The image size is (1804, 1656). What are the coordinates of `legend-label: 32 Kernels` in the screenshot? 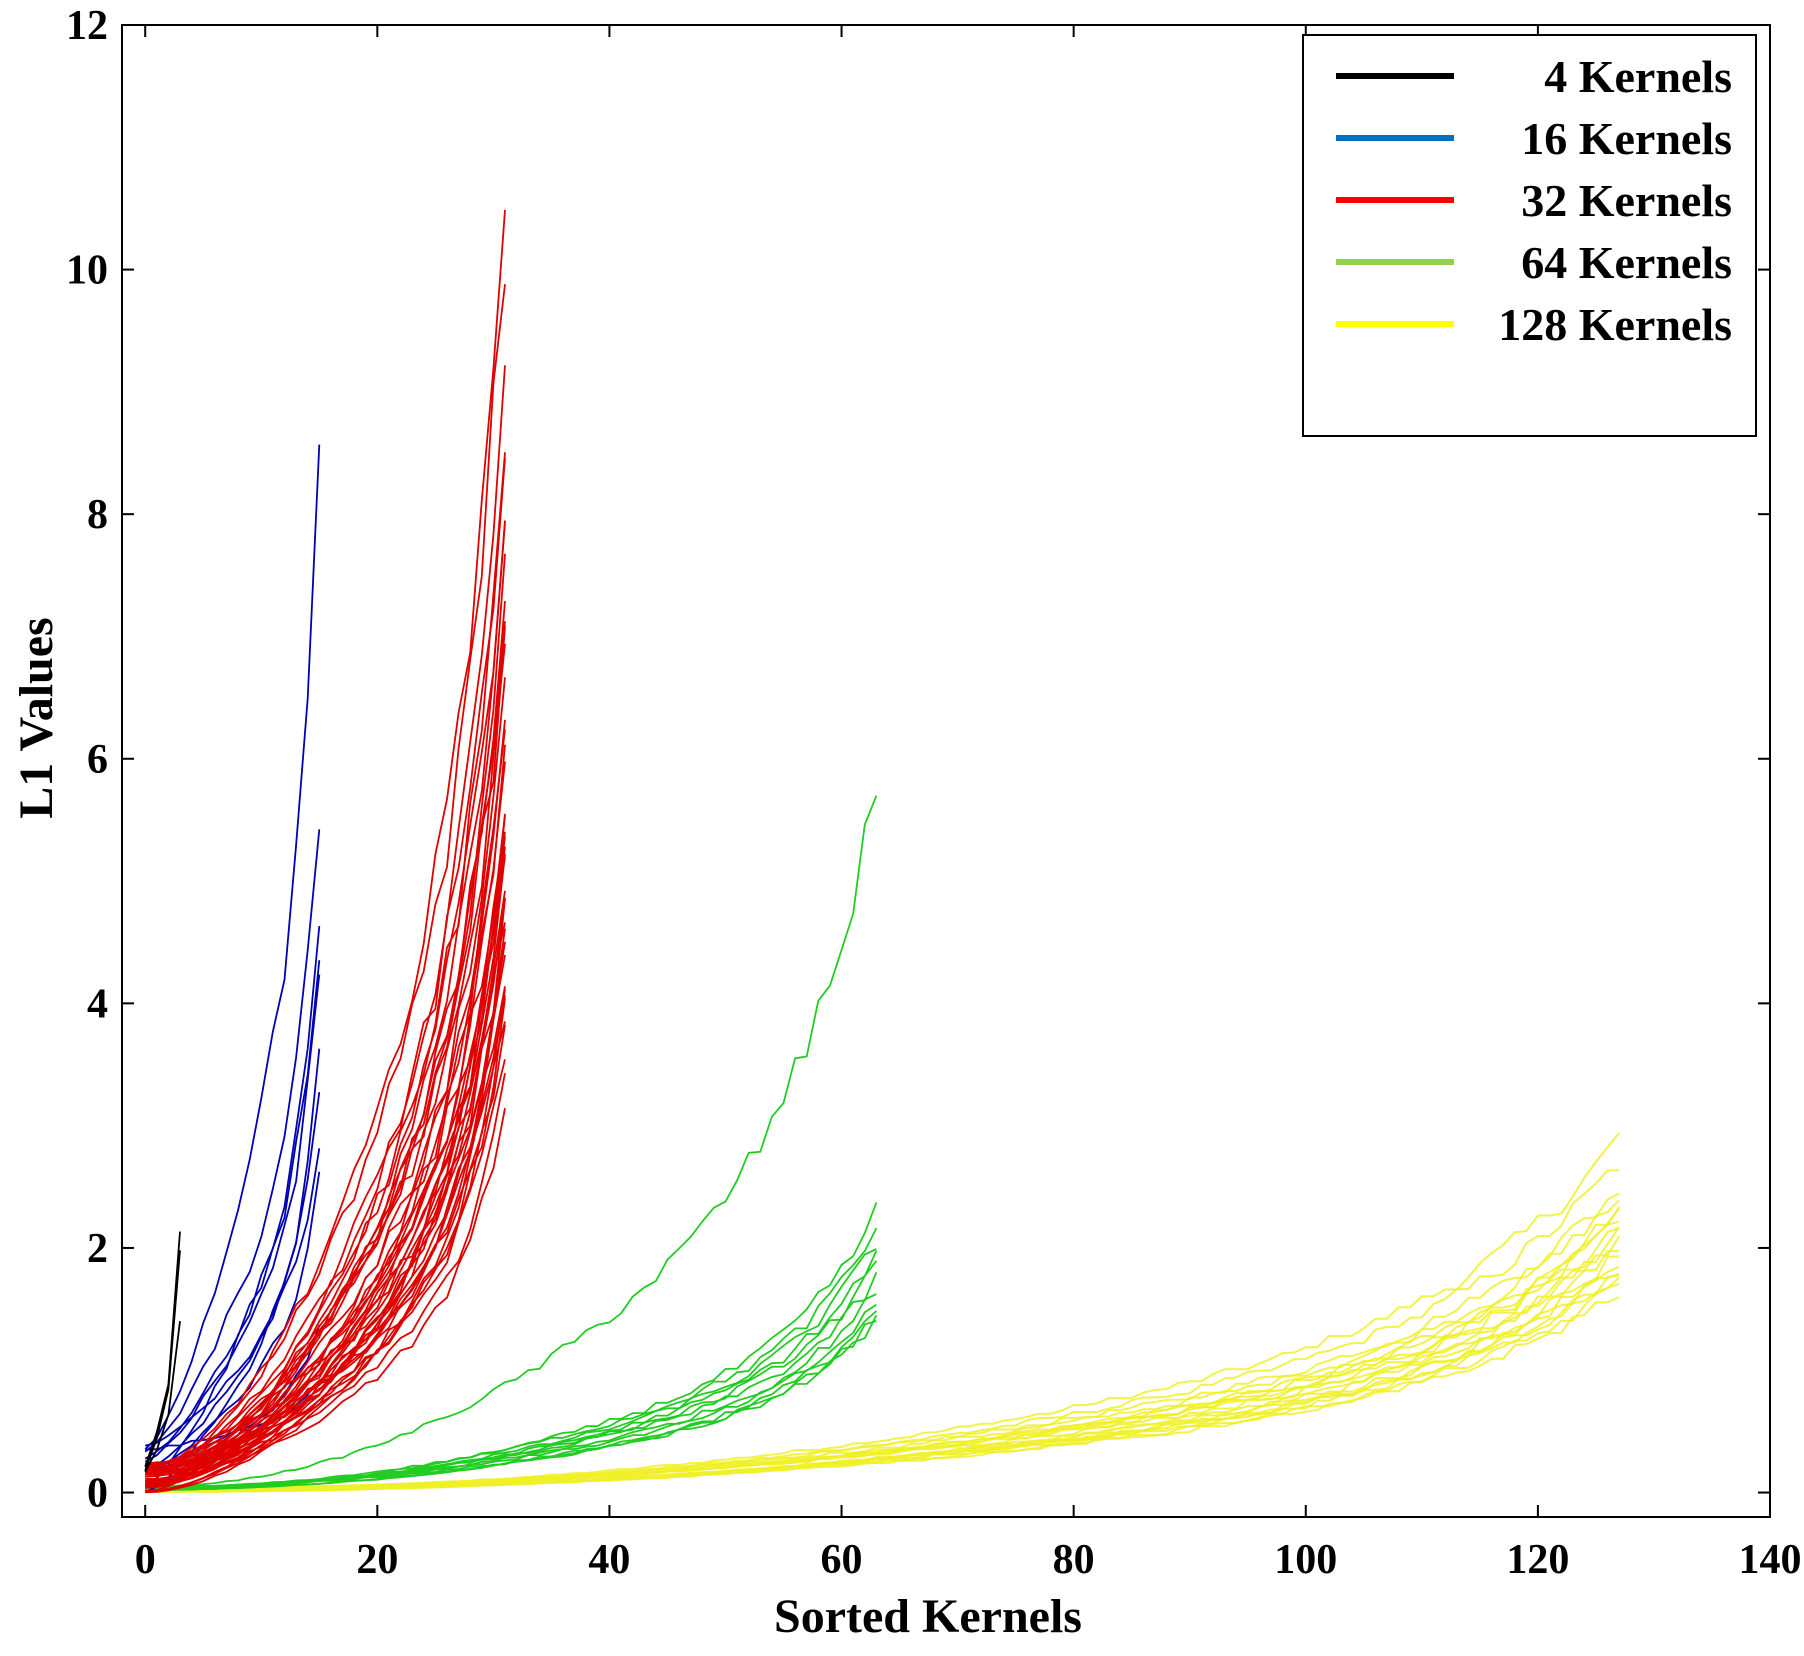 It's located at (1626, 200).